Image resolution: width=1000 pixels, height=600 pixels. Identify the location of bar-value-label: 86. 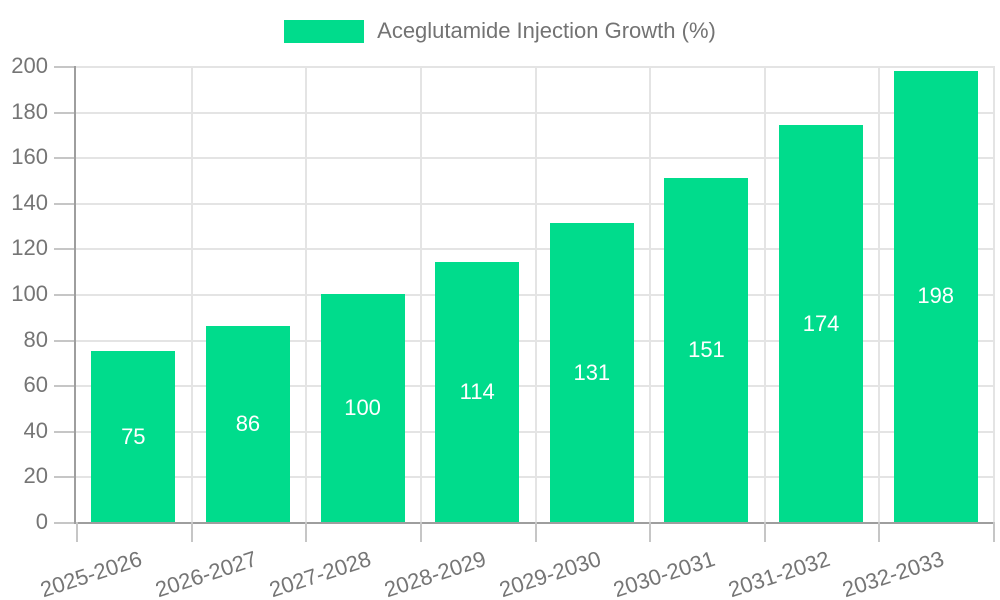
(248, 423).